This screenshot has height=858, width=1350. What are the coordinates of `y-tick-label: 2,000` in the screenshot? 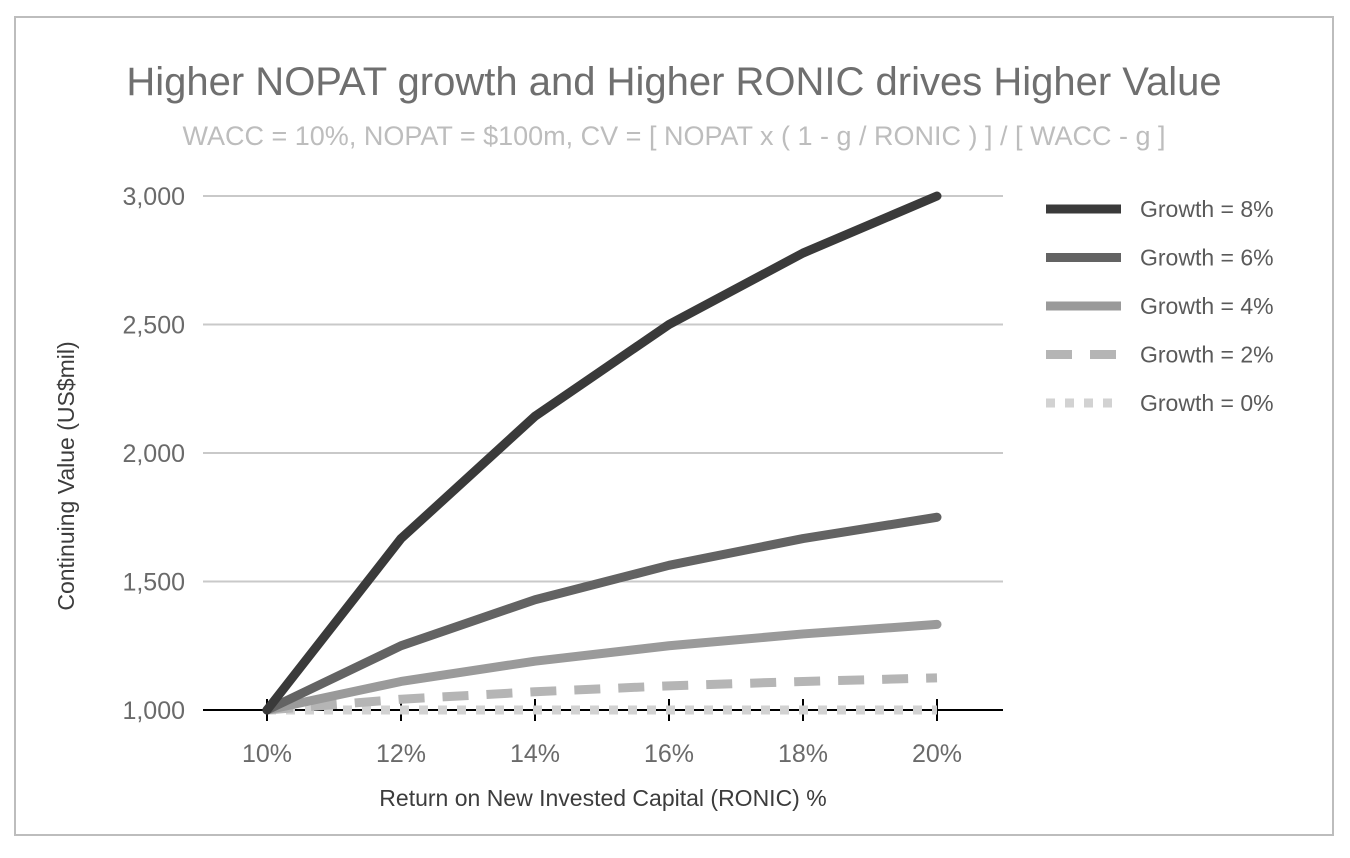 It's located at (153, 454).